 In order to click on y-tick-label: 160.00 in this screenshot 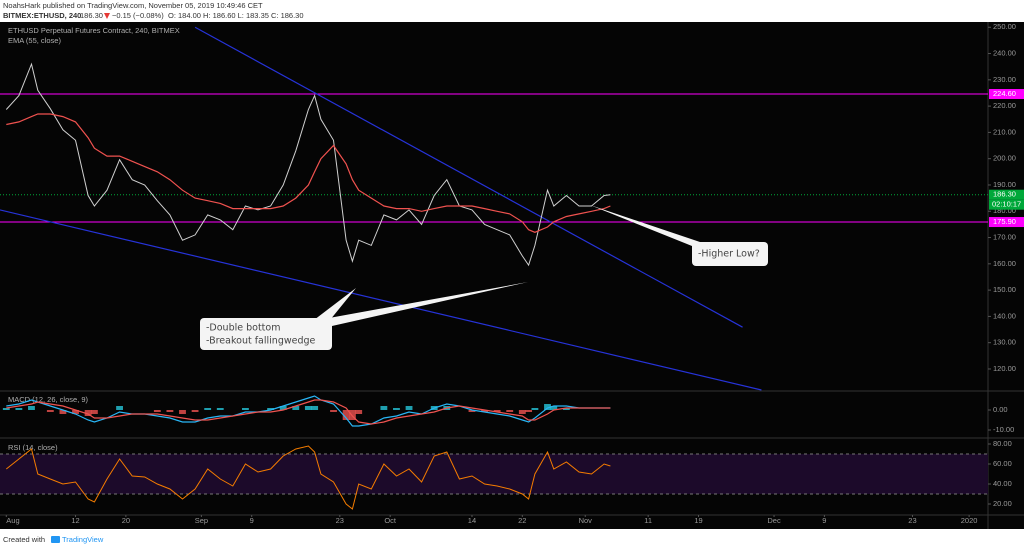, I will do `click(1004, 263)`.